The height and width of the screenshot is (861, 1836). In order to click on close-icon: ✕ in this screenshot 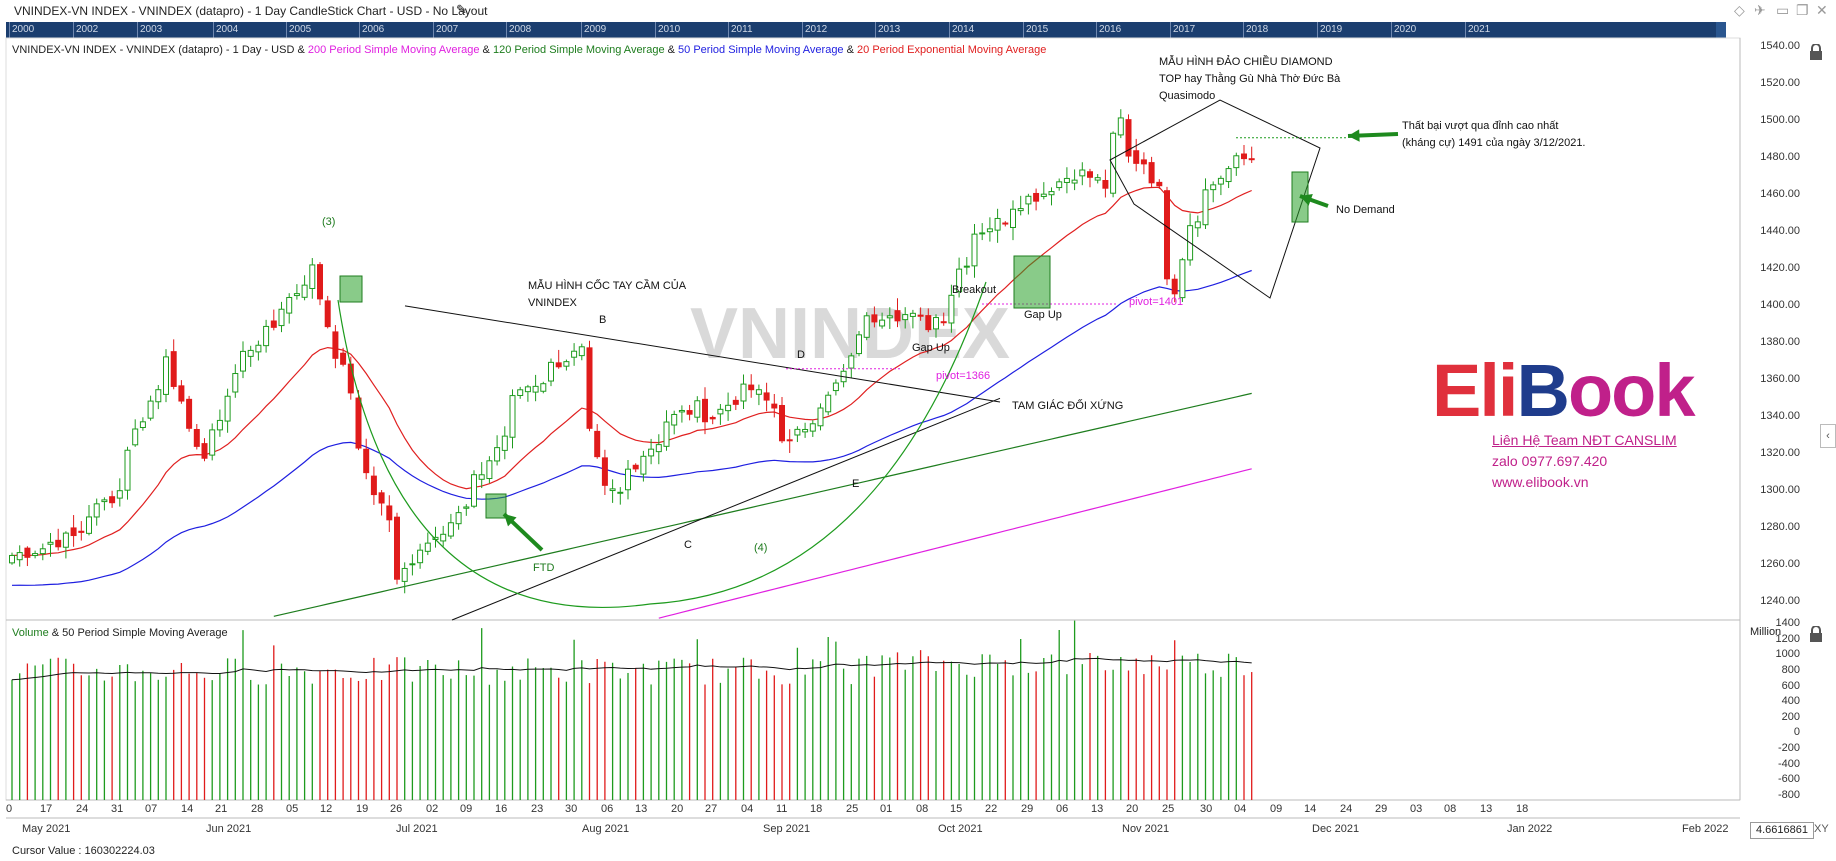, I will do `click(1822, 10)`.